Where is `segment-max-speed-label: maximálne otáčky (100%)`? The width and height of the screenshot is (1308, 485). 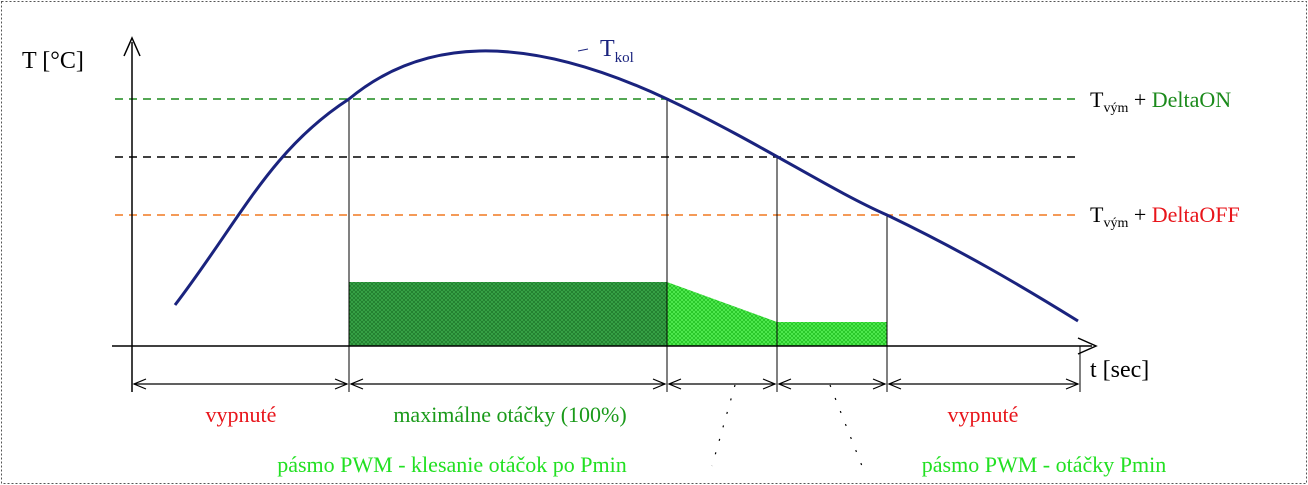 segment-max-speed-label: maximálne otáčky (100%) is located at coordinates (509, 414).